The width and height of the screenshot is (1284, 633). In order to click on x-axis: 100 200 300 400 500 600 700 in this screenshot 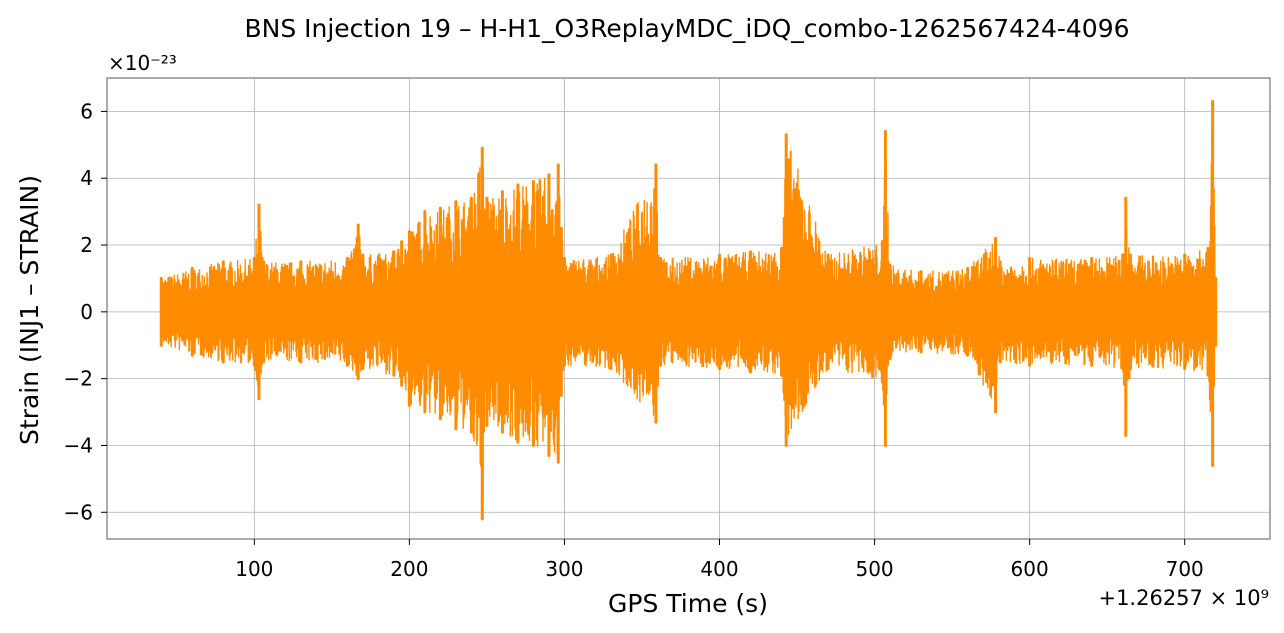, I will do `click(719, 560)`.